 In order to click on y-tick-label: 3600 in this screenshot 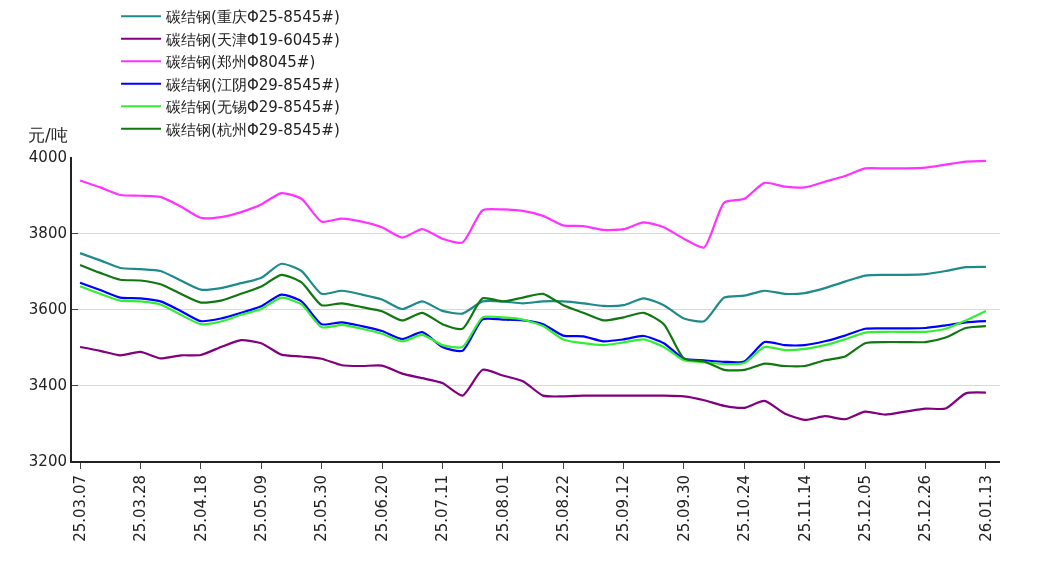, I will do `click(47, 309)`.